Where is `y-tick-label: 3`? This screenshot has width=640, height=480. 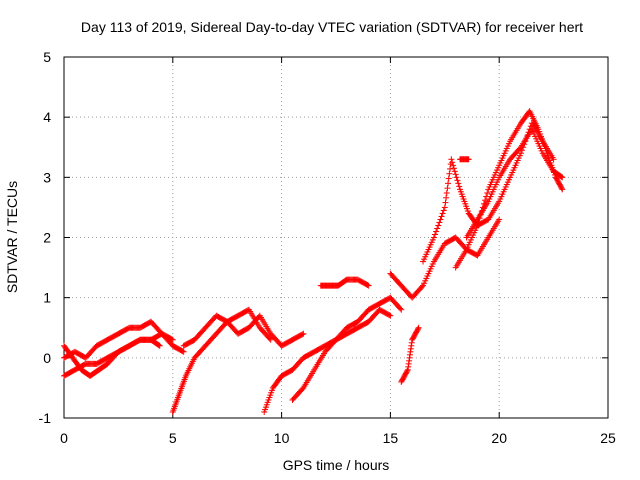 y-tick-label: 3 is located at coordinates (47, 177).